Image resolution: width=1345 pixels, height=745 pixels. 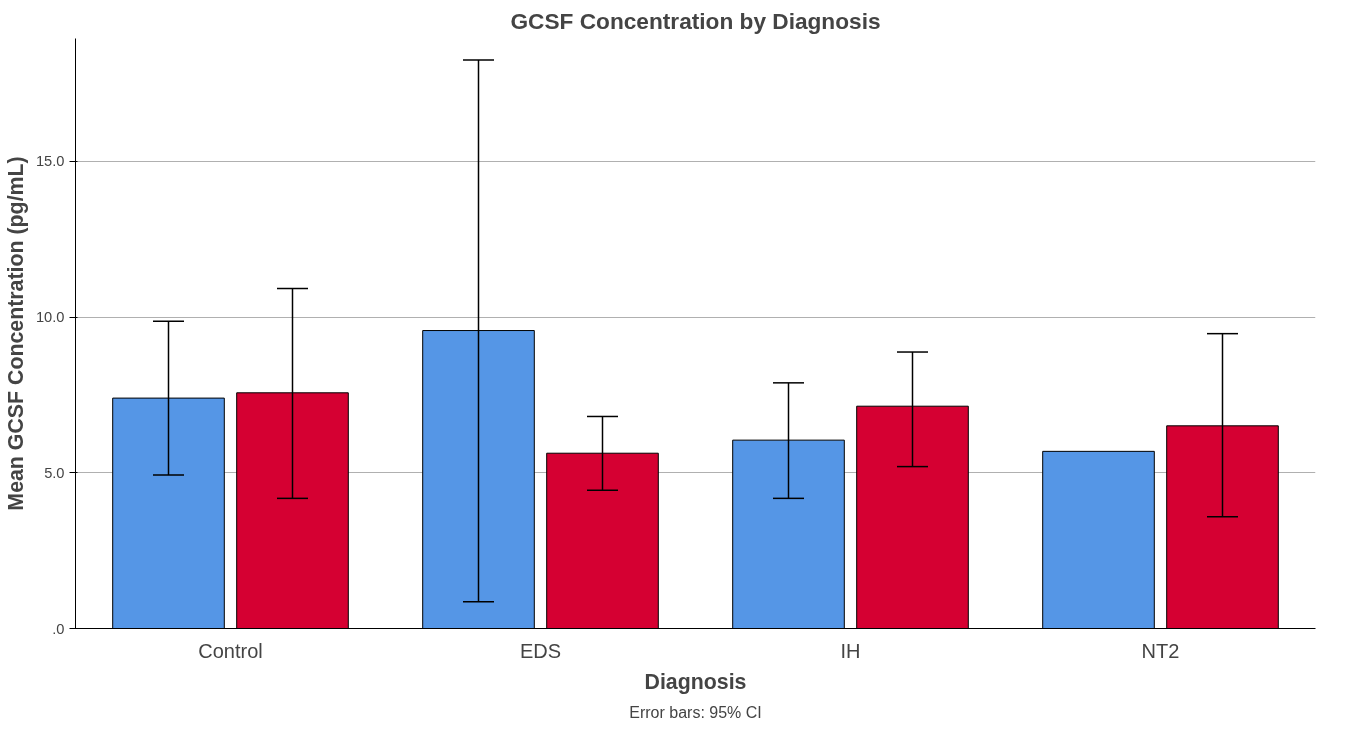 I want to click on y-tick-label: 15.0, so click(x=50, y=161).